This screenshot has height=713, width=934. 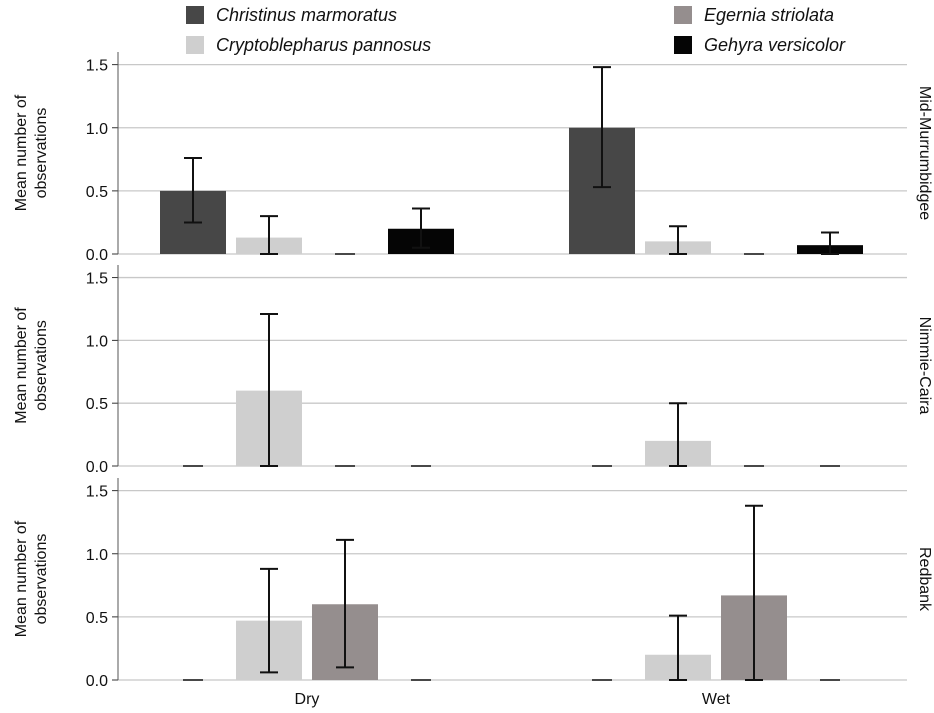 I want to click on facet-label: Mid-Murrumbidgee, so click(x=924, y=153).